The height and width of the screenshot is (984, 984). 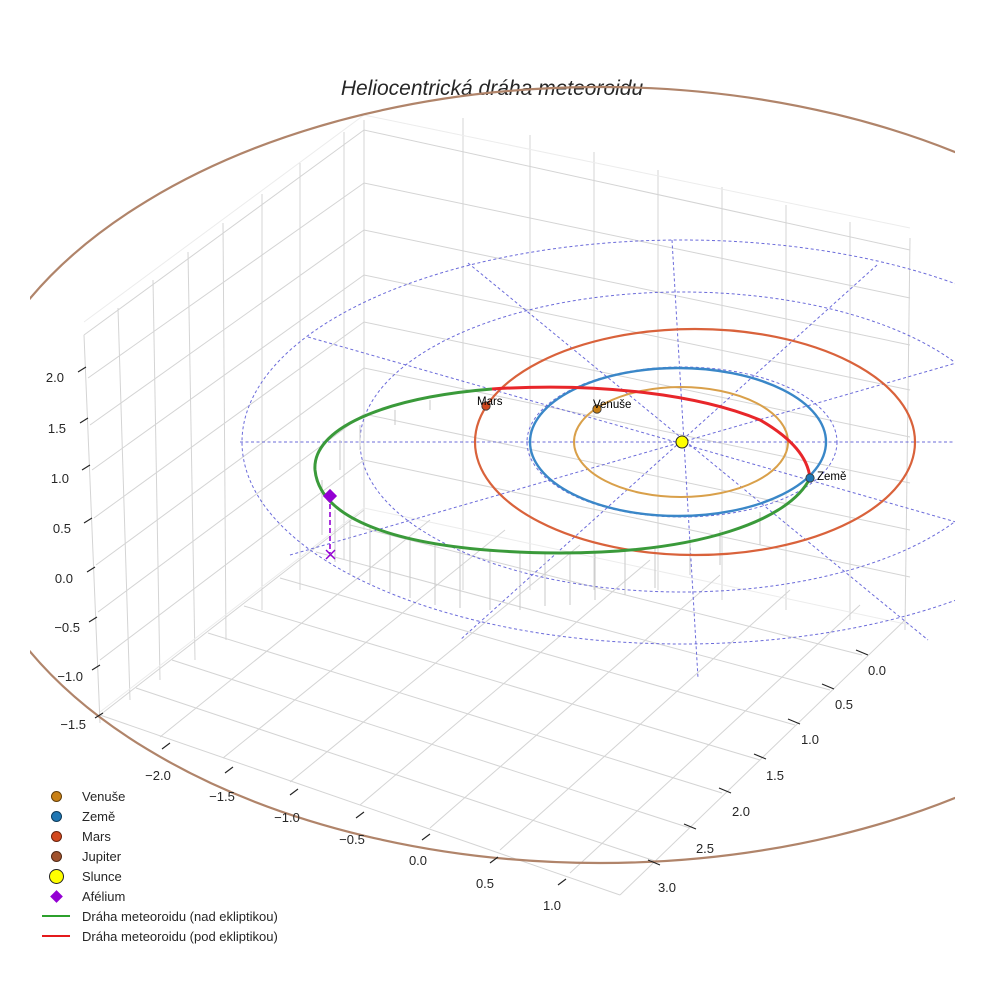 What do you see at coordinates (597, 409) in the screenshot?
I see `venus-point` at bounding box center [597, 409].